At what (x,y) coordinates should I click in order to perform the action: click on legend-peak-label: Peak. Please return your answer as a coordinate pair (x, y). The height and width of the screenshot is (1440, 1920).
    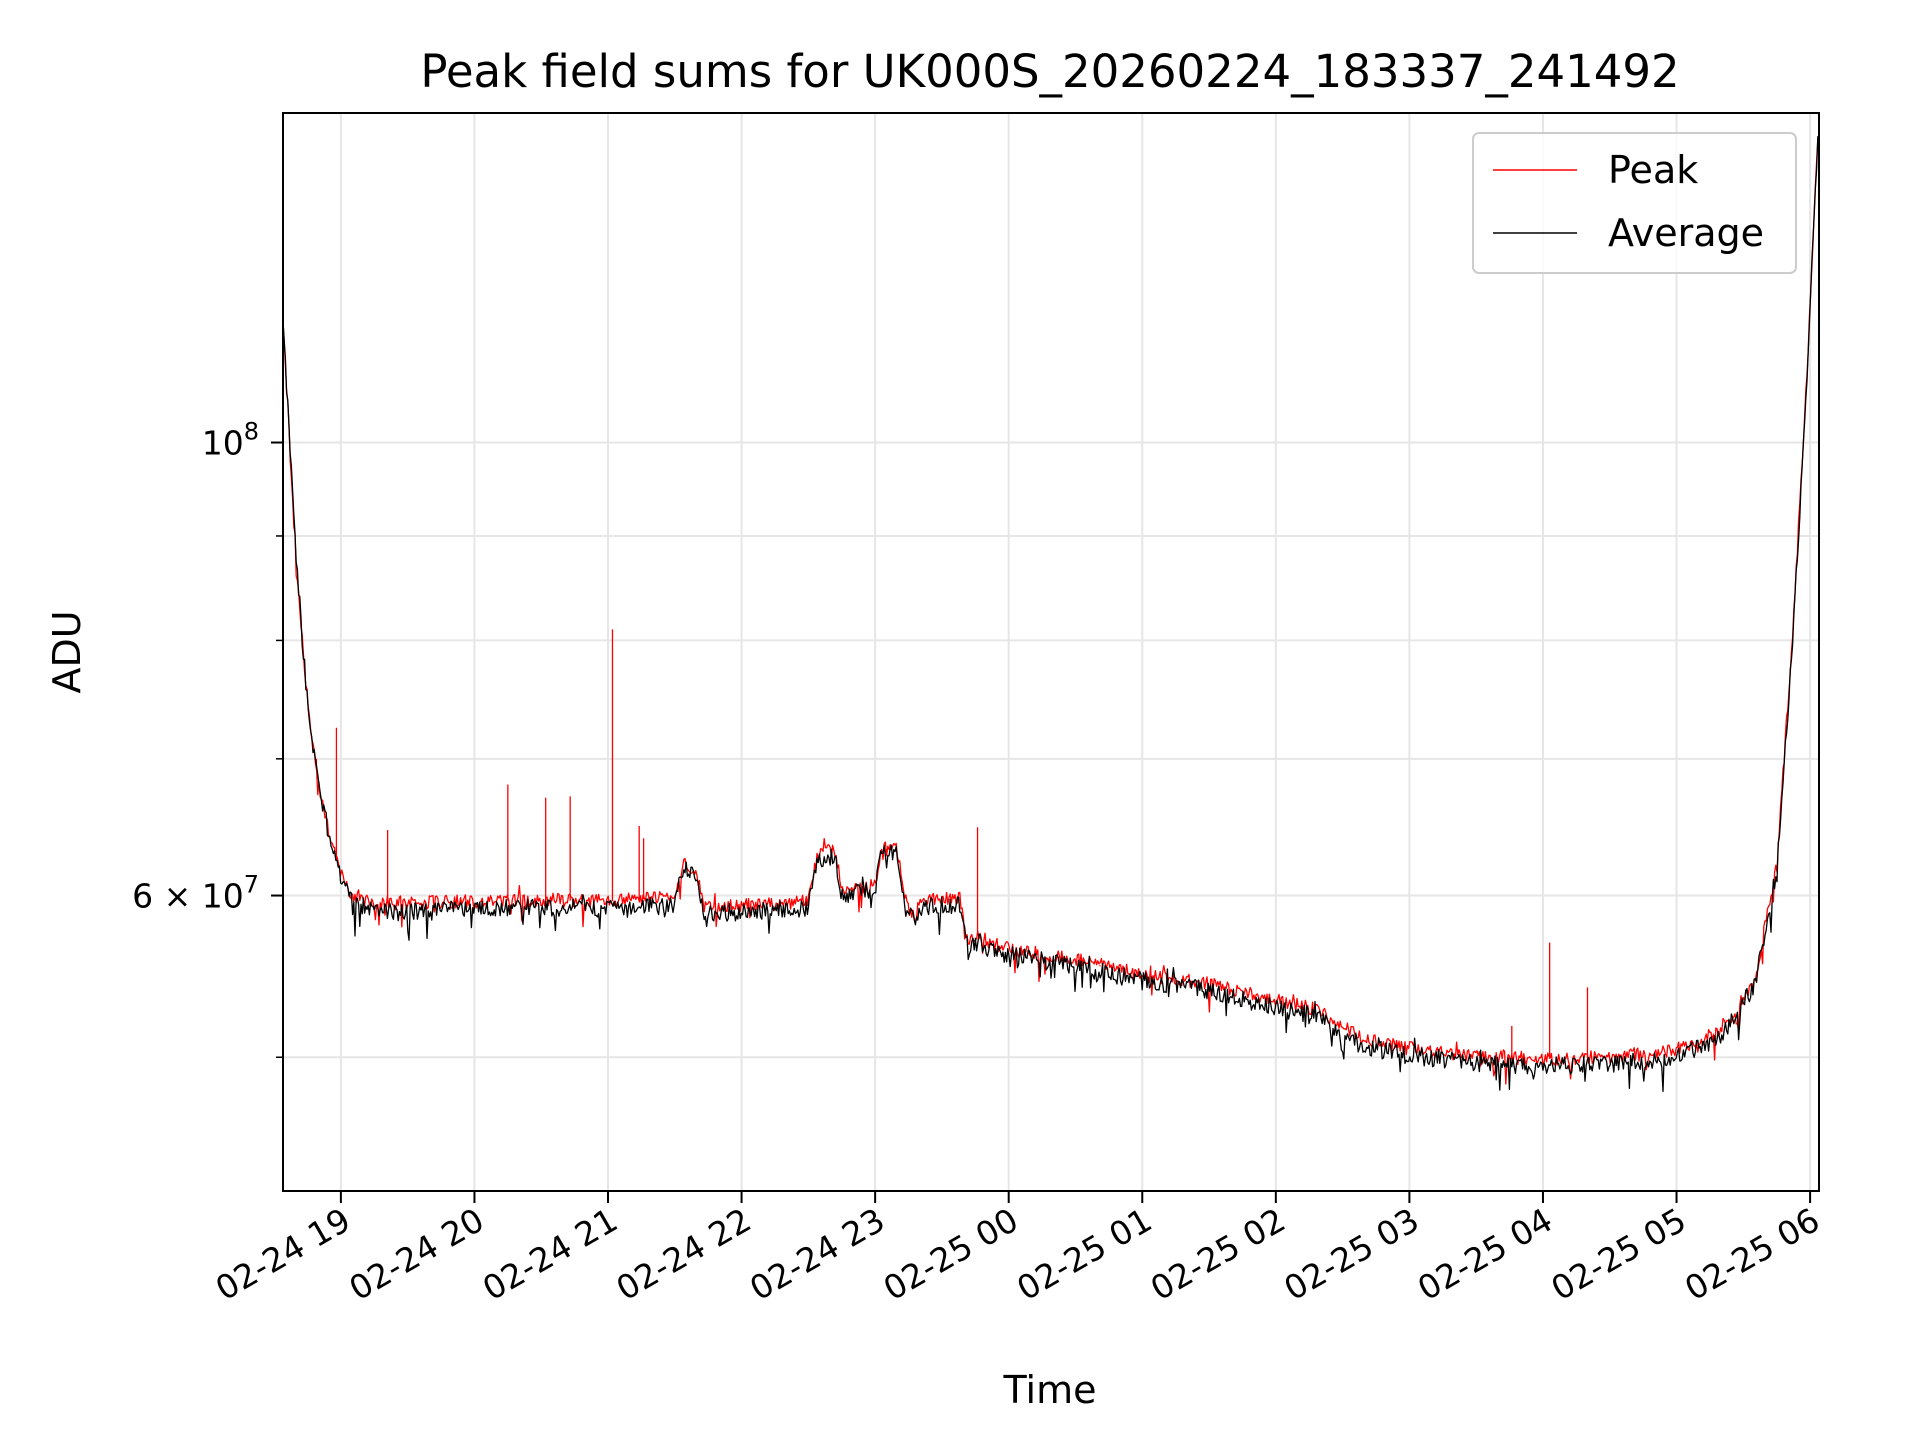
    Looking at the image, I should click on (1653, 170).